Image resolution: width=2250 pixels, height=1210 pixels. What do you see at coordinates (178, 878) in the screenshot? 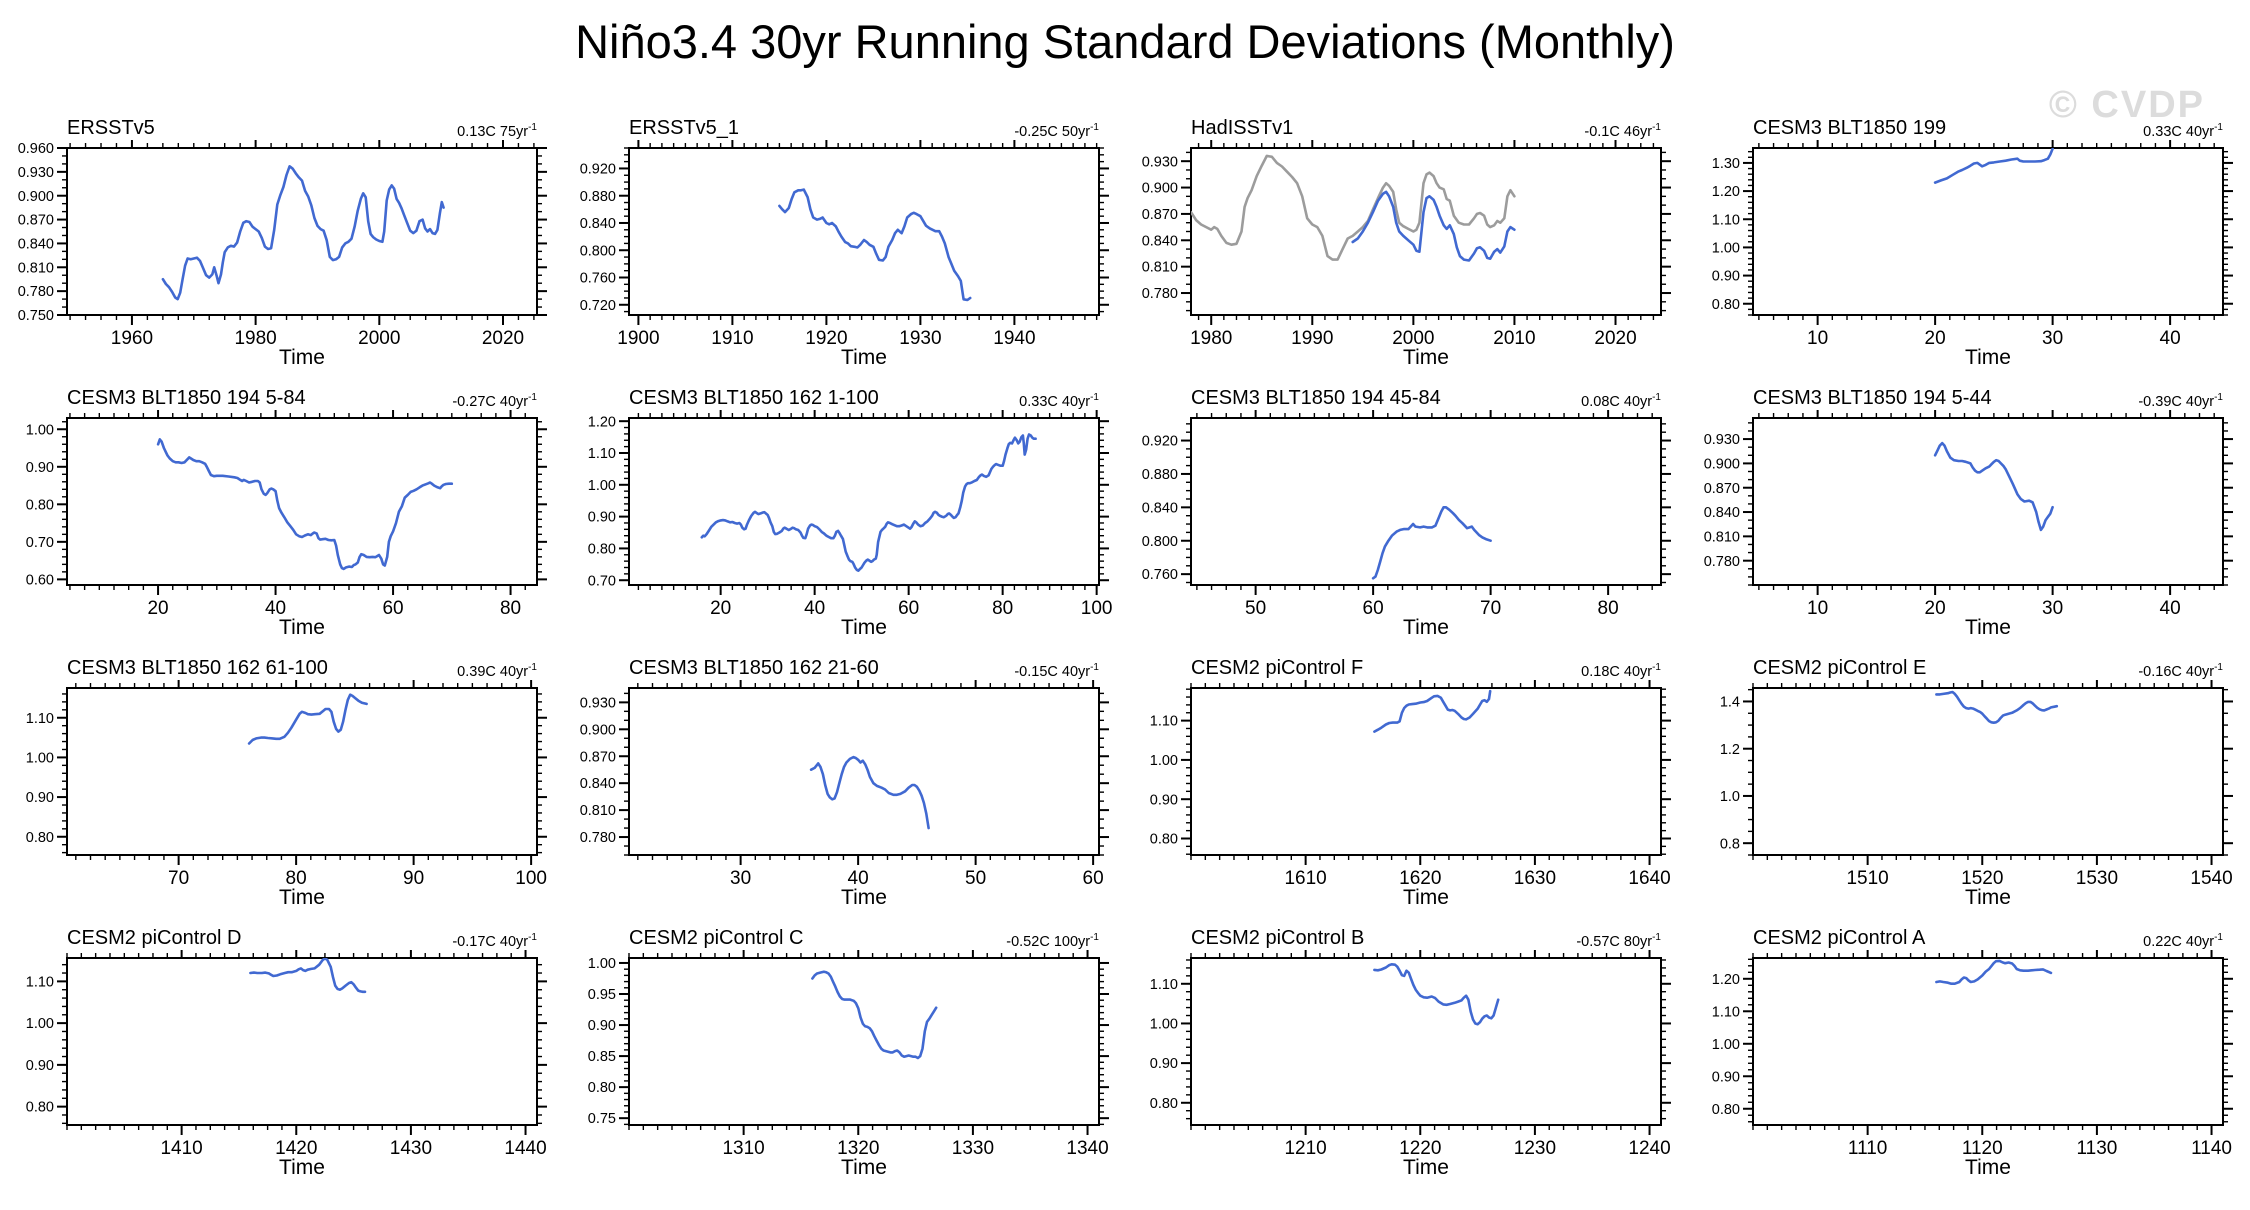
I see `x-tick-label: 70` at bounding box center [178, 878].